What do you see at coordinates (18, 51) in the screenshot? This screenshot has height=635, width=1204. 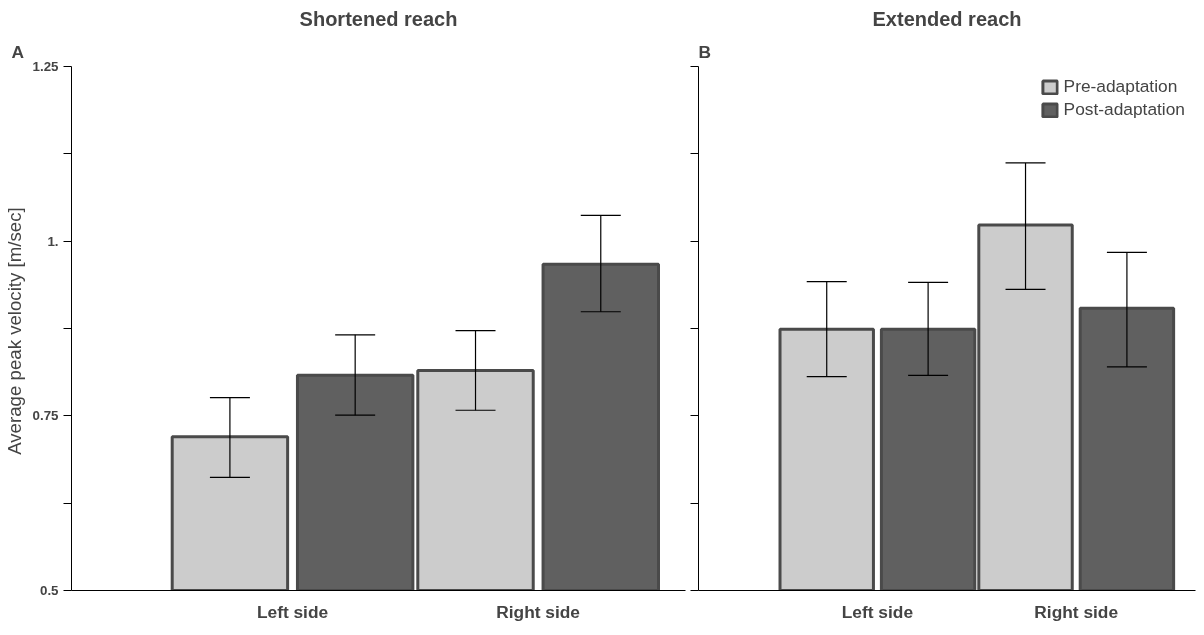 I see `text: A` at bounding box center [18, 51].